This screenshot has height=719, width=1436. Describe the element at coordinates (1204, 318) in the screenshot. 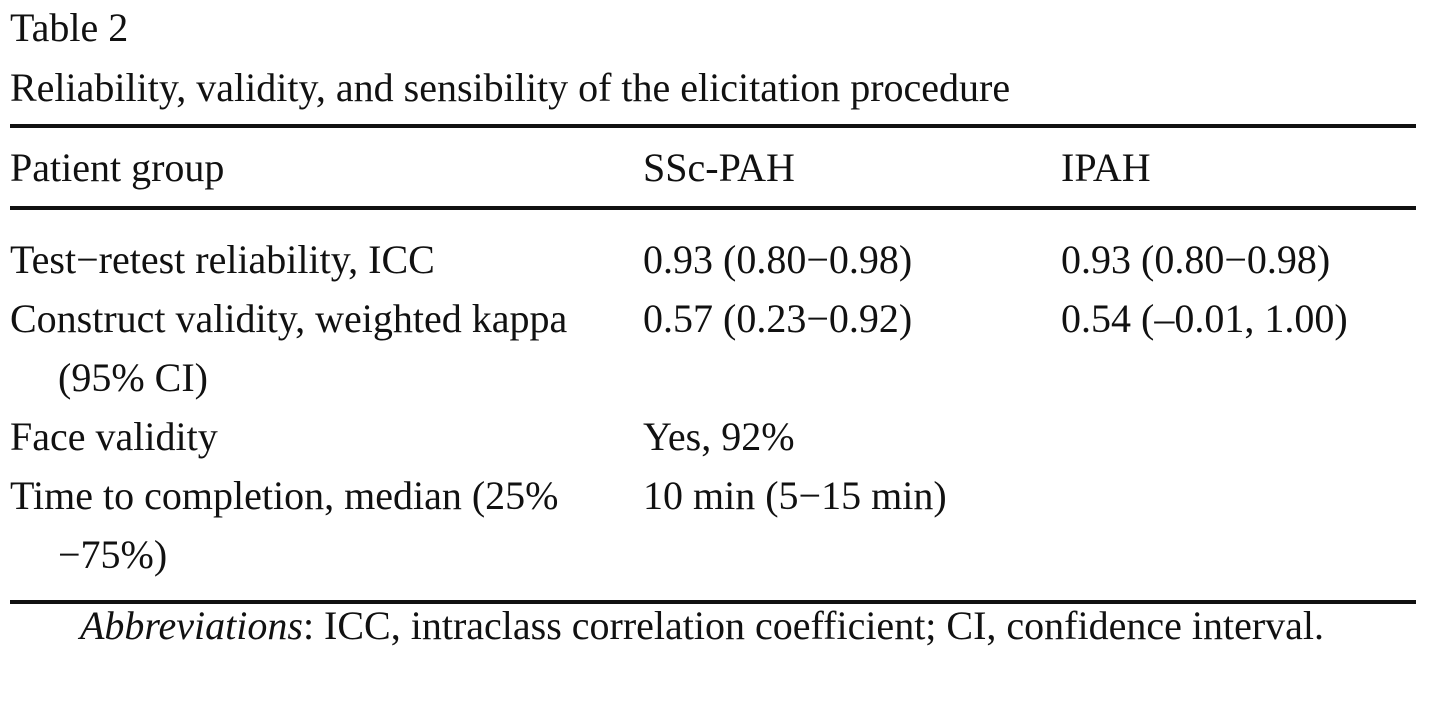

I see `table-cell: 0.54 (–0.01, 1.00)` at that location.